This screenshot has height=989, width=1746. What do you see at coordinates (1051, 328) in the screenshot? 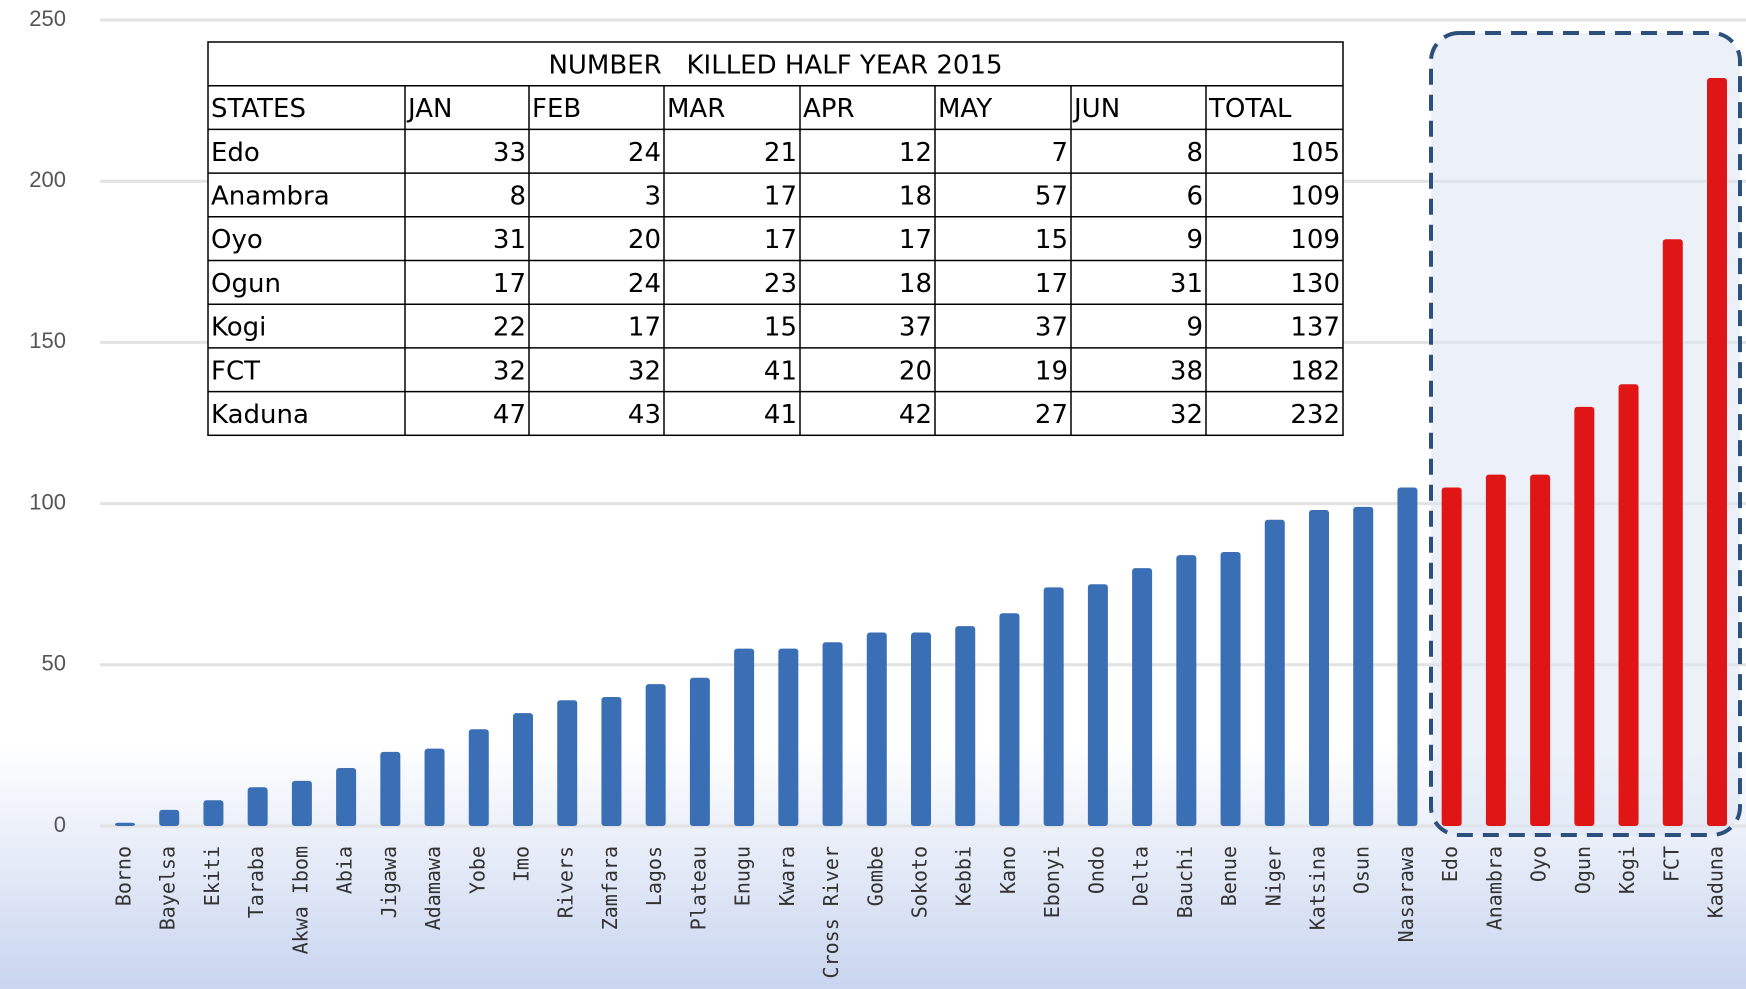
I see `cell-number: 37` at bounding box center [1051, 328].